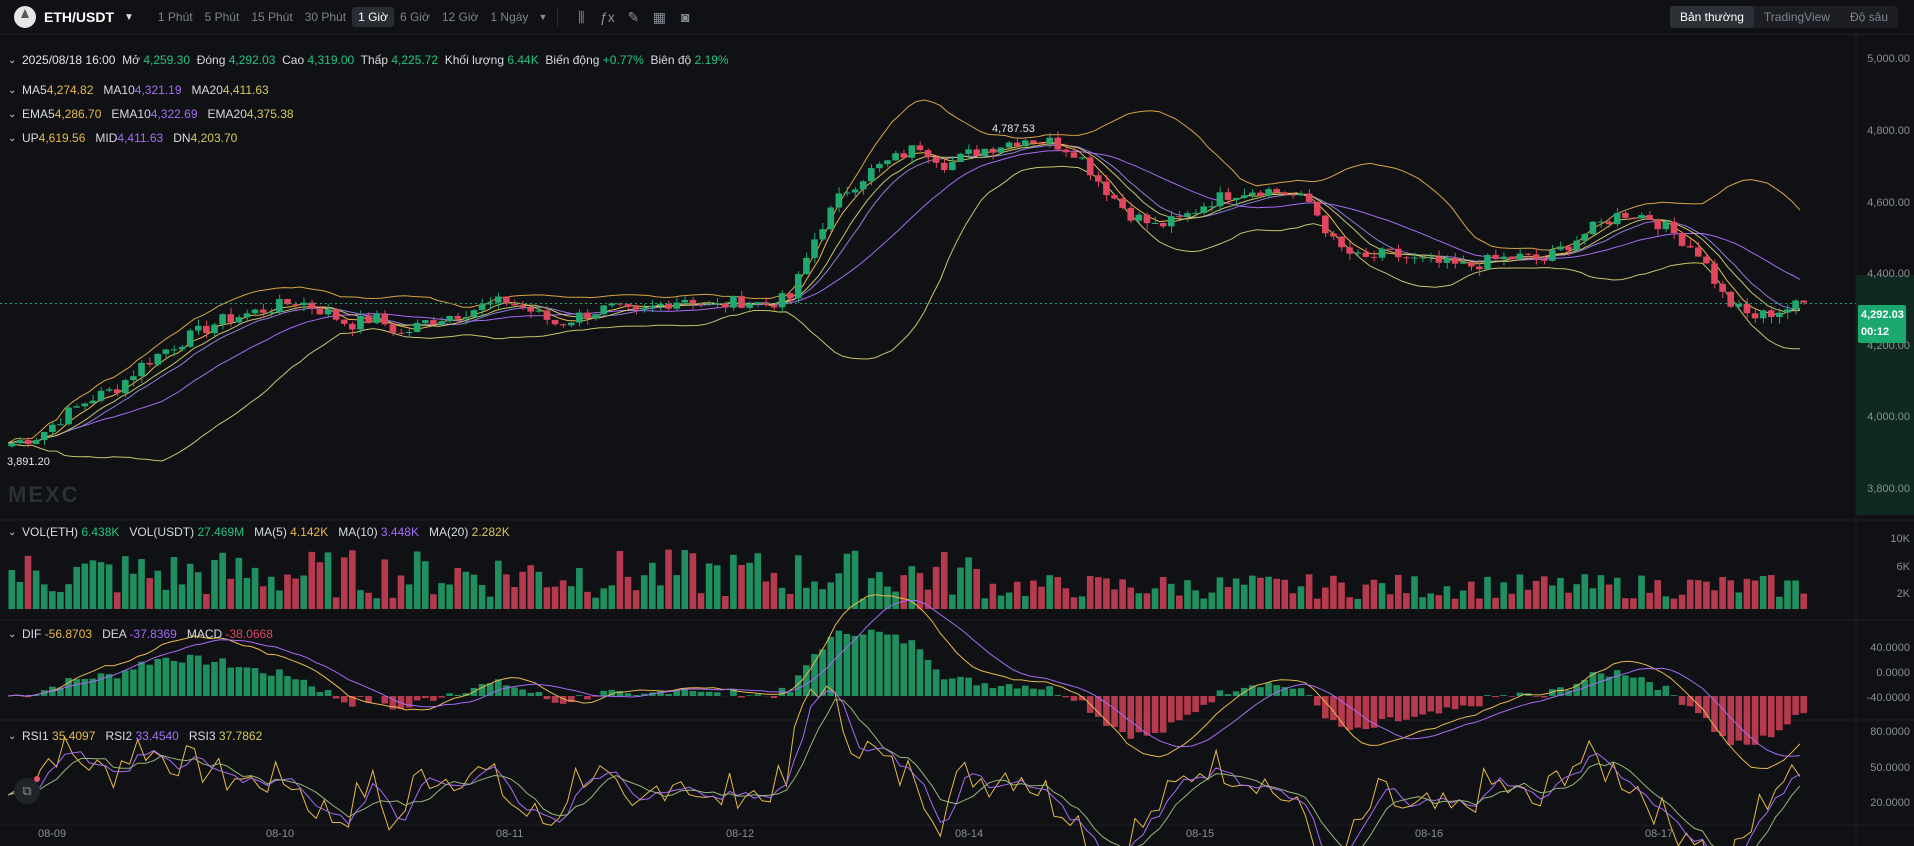 This screenshot has width=1914, height=846. What do you see at coordinates (1711, 17) in the screenshot?
I see `view-tab-0: Bản thường` at bounding box center [1711, 17].